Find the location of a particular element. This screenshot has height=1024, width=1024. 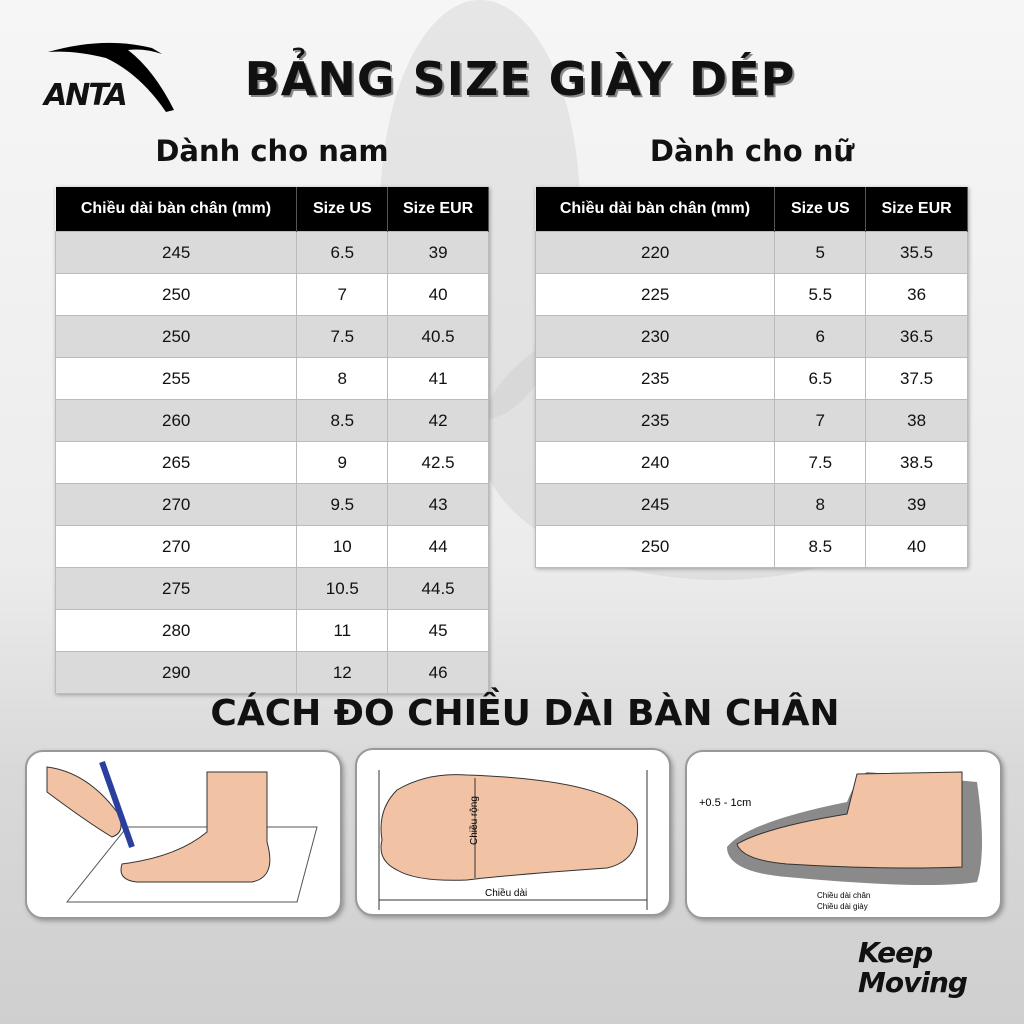

measure-step-trace-illustration is located at coordinates (183, 834).